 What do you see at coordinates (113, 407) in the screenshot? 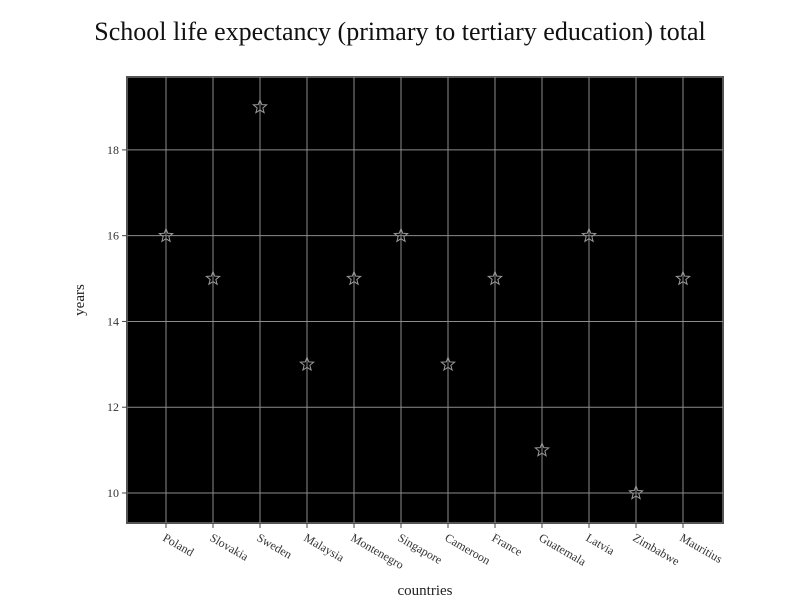
I see `y-tick-label: 12` at bounding box center [113, 407].